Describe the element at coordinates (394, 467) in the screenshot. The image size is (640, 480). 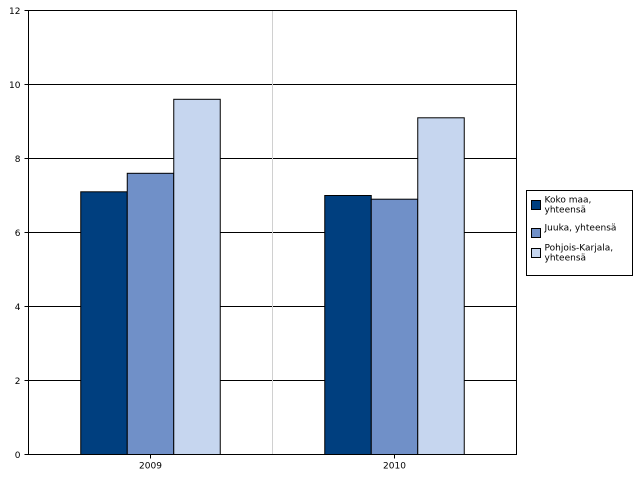
I see `x-tick-label: 2010` at that location.